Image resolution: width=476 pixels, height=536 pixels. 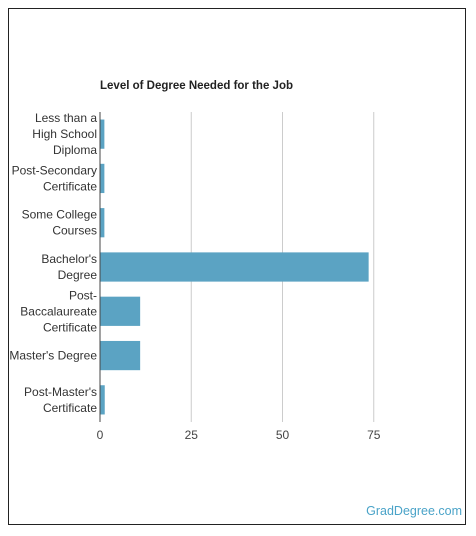 What do you see at coordinates (283, 435) in the screenshot?
I see `x-tick-label: 50` at bounding box center [283, 435].